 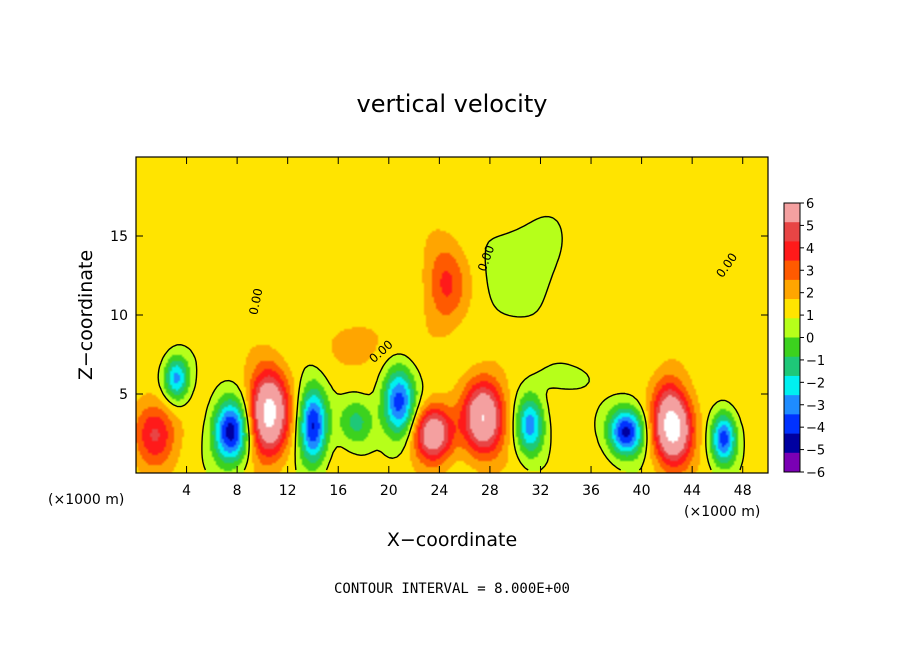 I want to click on colorbar-tick-label: 6, so click(x=810, y=204).